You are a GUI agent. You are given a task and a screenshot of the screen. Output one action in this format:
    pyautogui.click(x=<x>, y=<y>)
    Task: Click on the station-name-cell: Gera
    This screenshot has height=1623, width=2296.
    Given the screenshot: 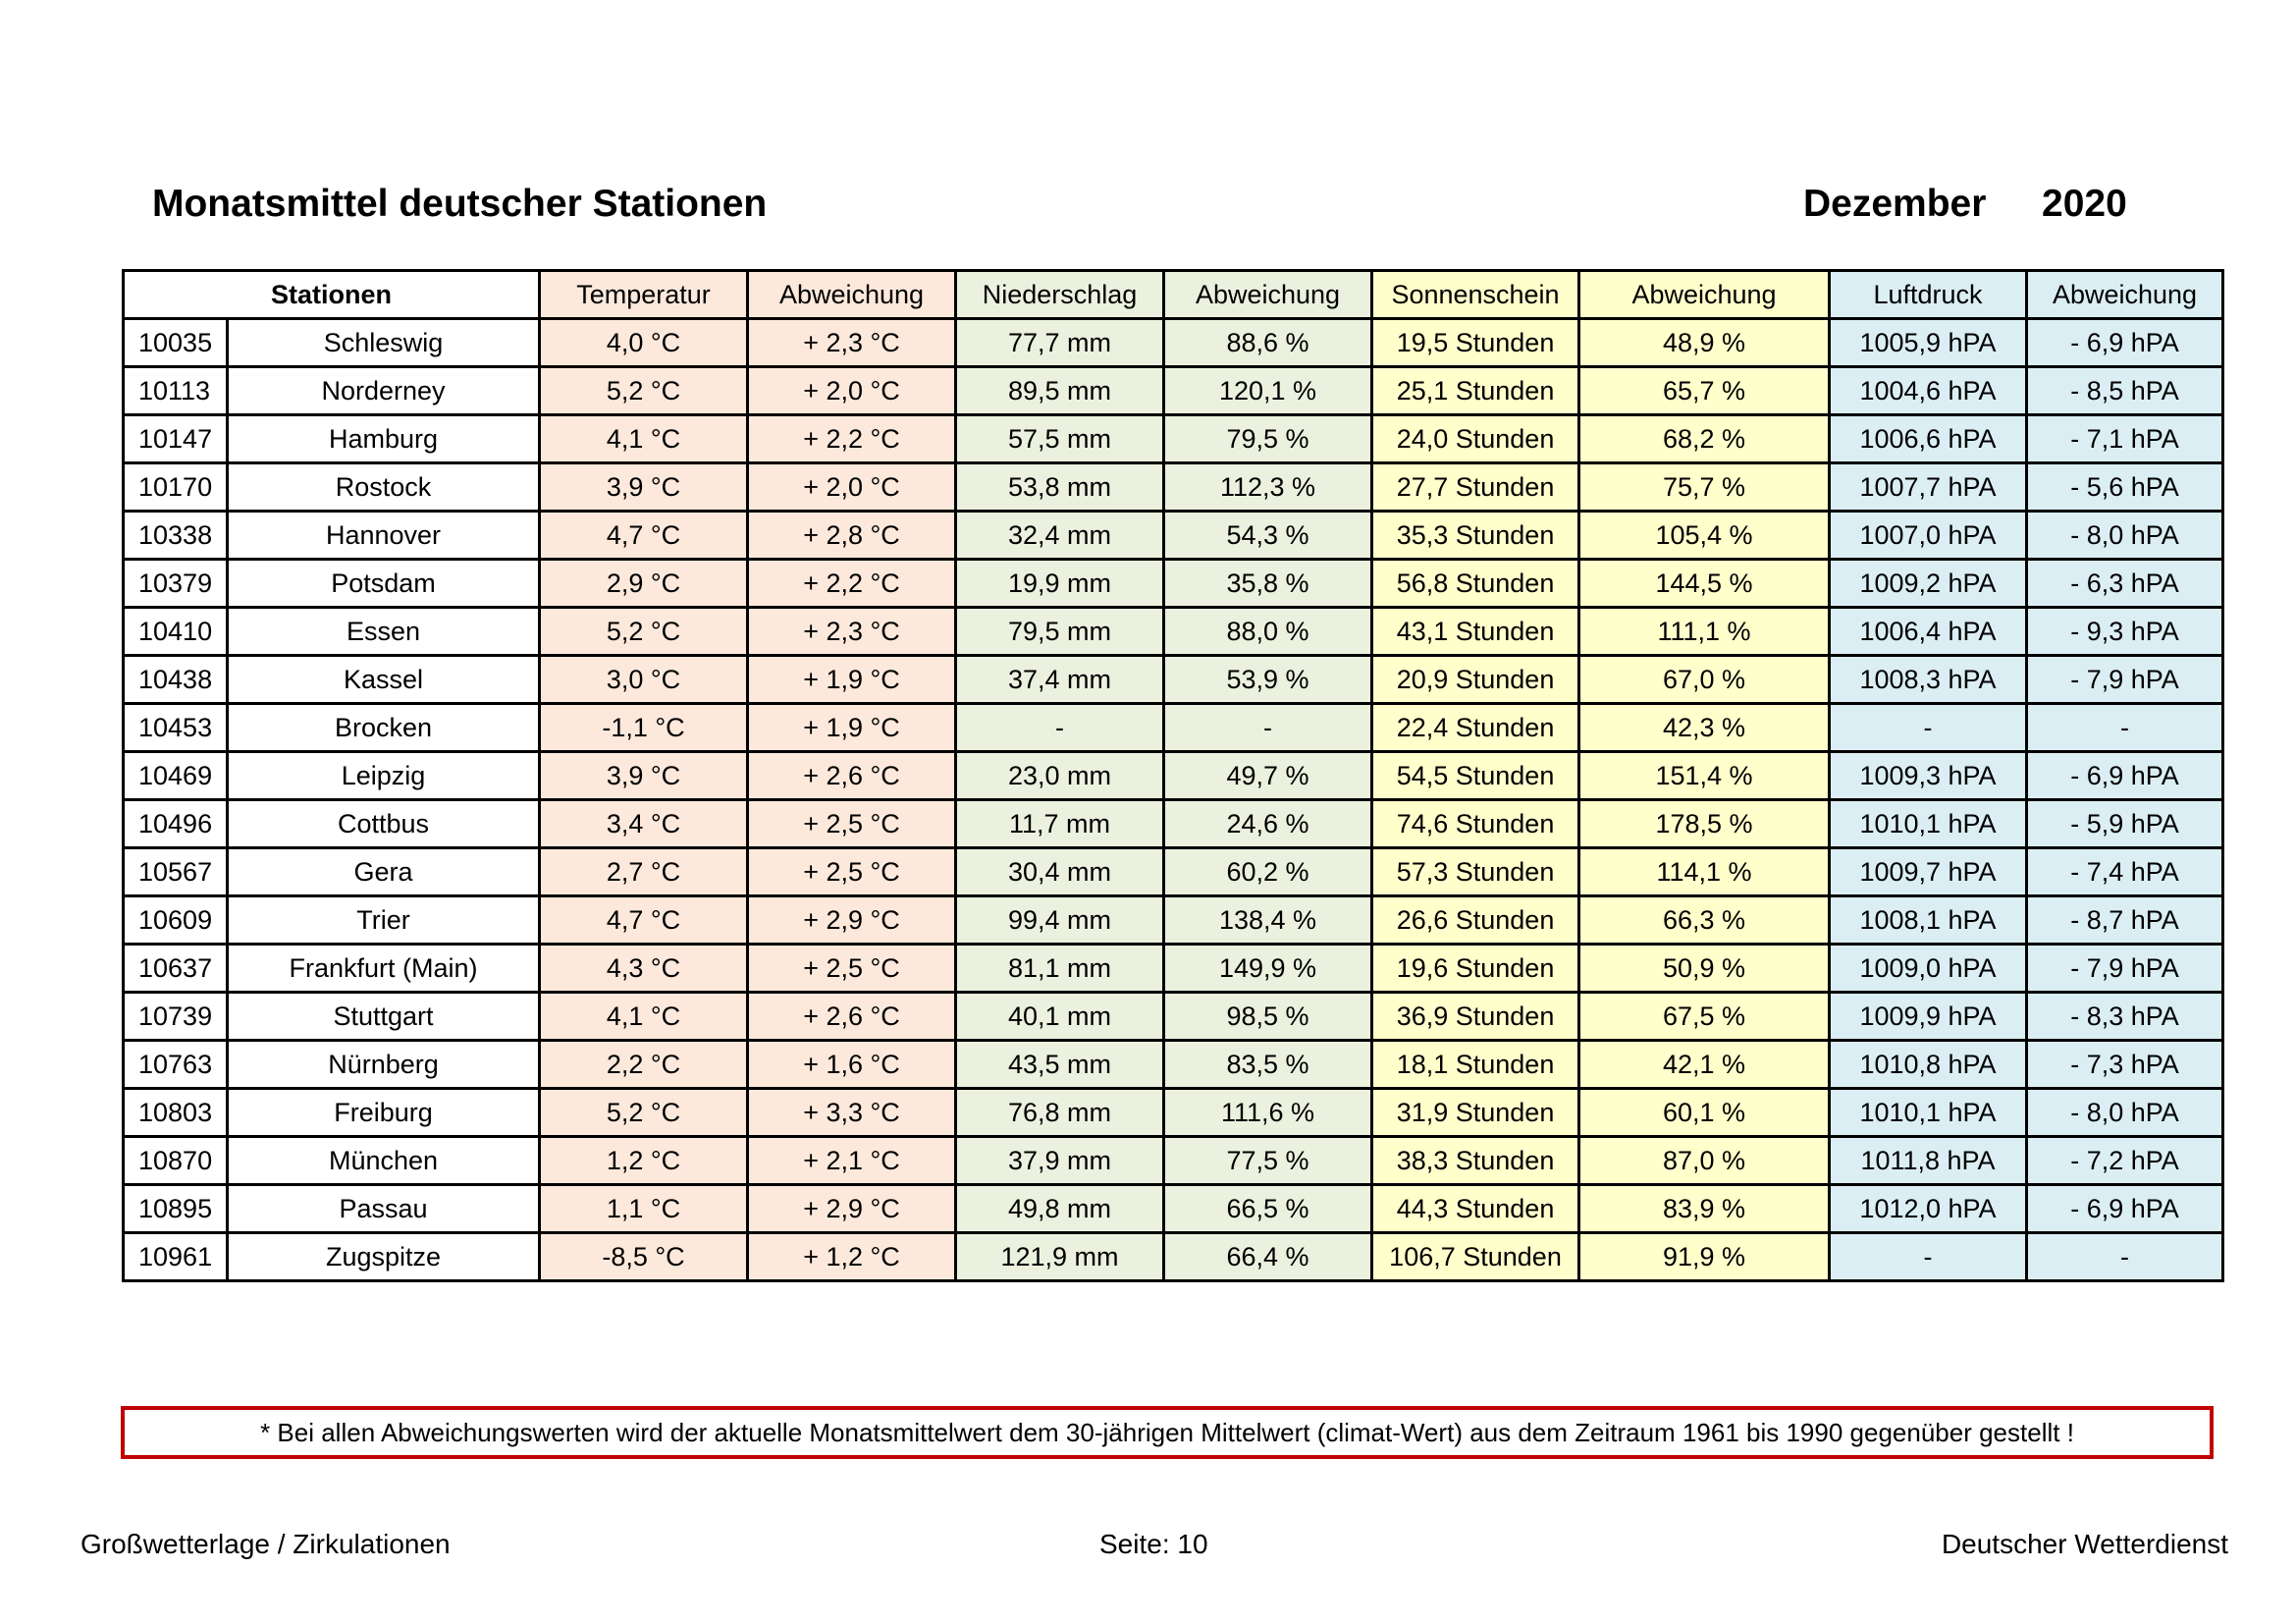 What is the action you would take?
    pyautogui.click(x=383, y=871)
    